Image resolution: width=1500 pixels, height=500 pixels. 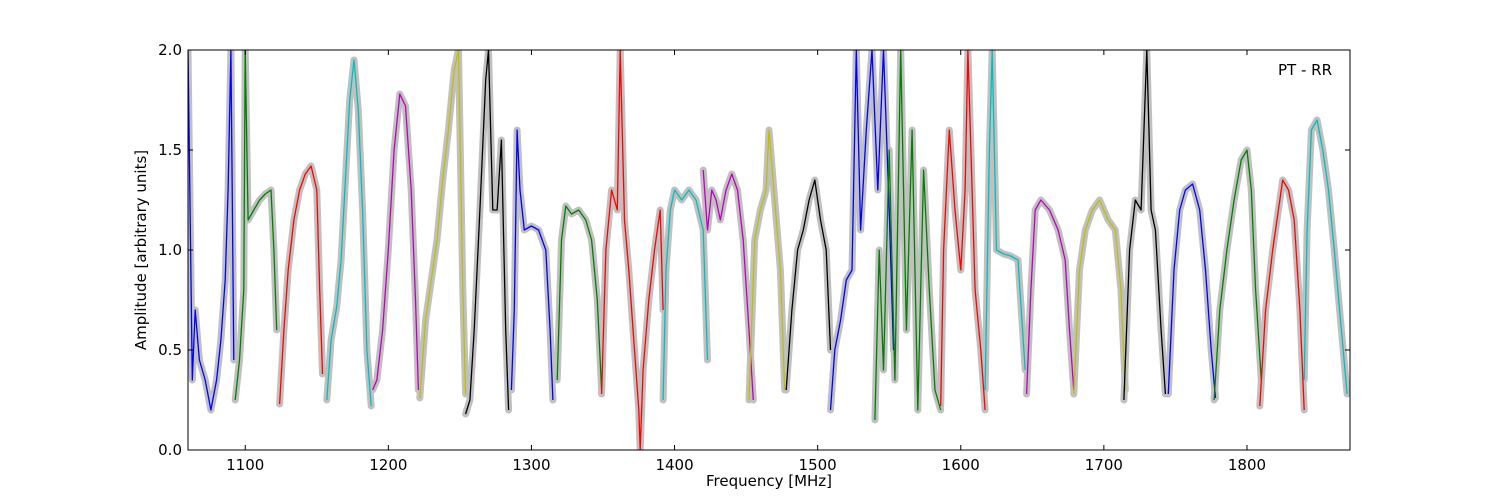 What do you see at coordinates (961, 465) in the screenshot?
I see `x-tick-label-1600: 1600` at bounding box center [961, 465].